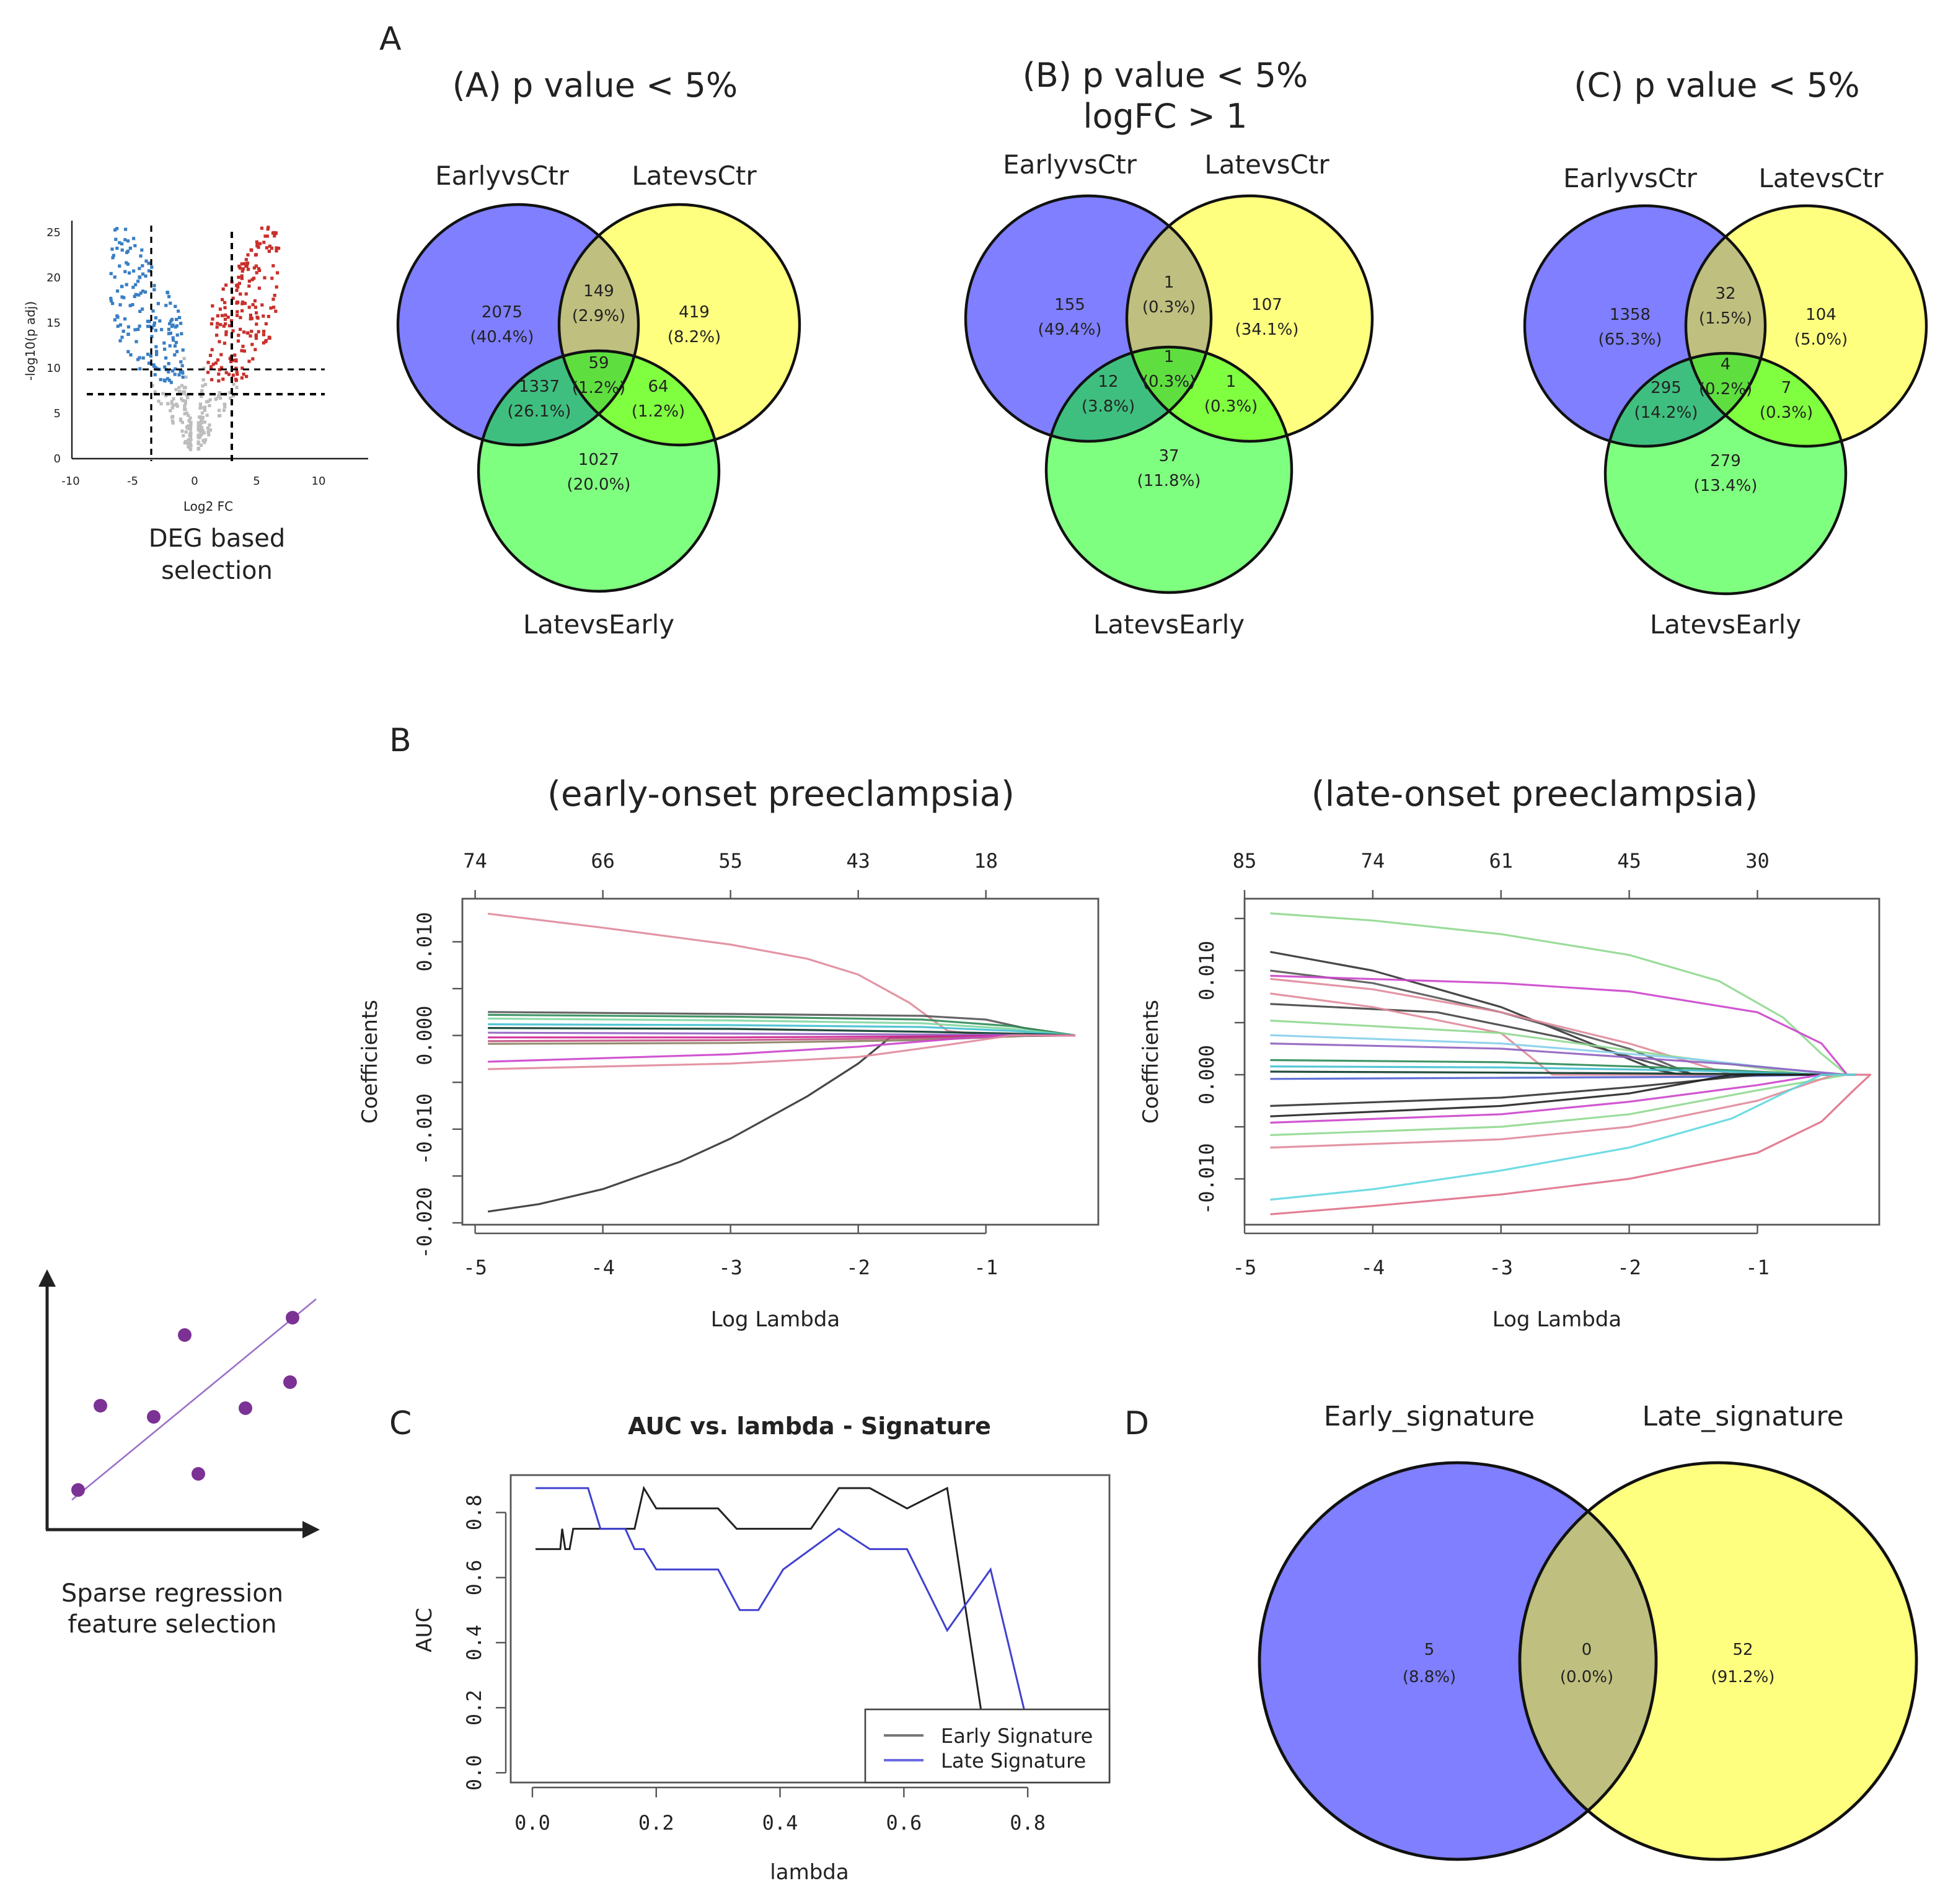 The image size is (1953, 1904). Describe the element at coordinates (598, 316) in the screenshot. I see `venn-region-percent: (2.9%)` at that location.